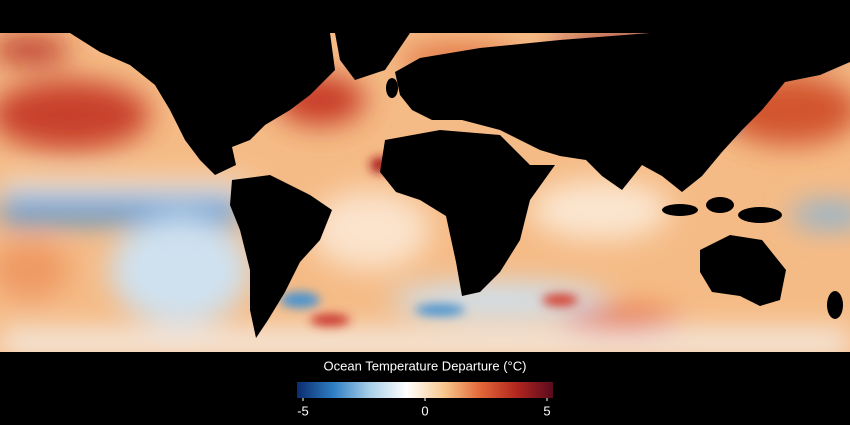  What do you see at coordinates (425, 390) in the screenshot?
I see `colorbar` at bounding box center [425, 390].